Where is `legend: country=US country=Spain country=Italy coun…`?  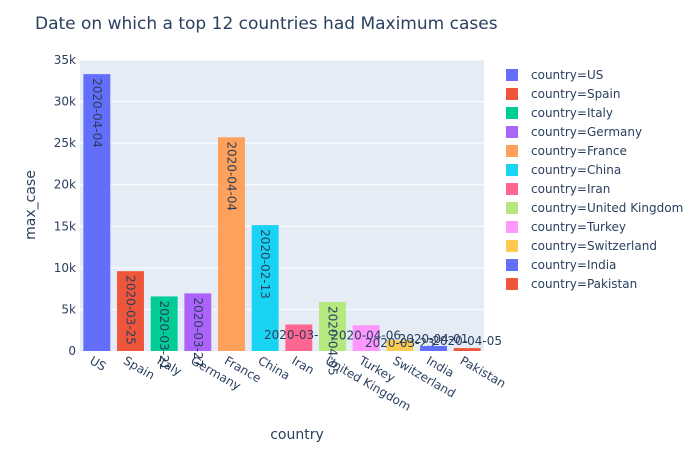 legend: country=US country=Spain country=Italy coun… is located at coordinates (594, 179).